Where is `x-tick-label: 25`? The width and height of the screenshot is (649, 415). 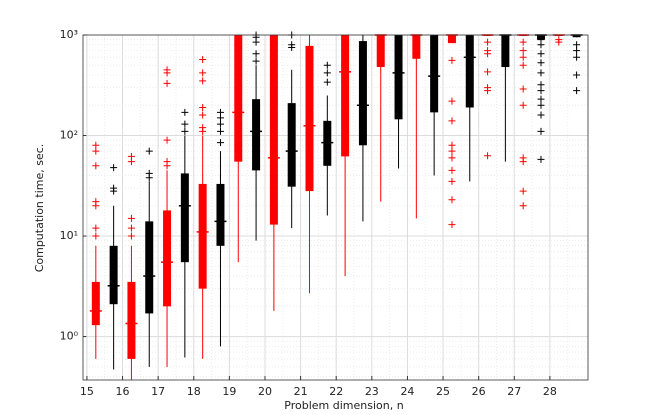 x-tick-label: 25 is located at coordinates (443, 391).